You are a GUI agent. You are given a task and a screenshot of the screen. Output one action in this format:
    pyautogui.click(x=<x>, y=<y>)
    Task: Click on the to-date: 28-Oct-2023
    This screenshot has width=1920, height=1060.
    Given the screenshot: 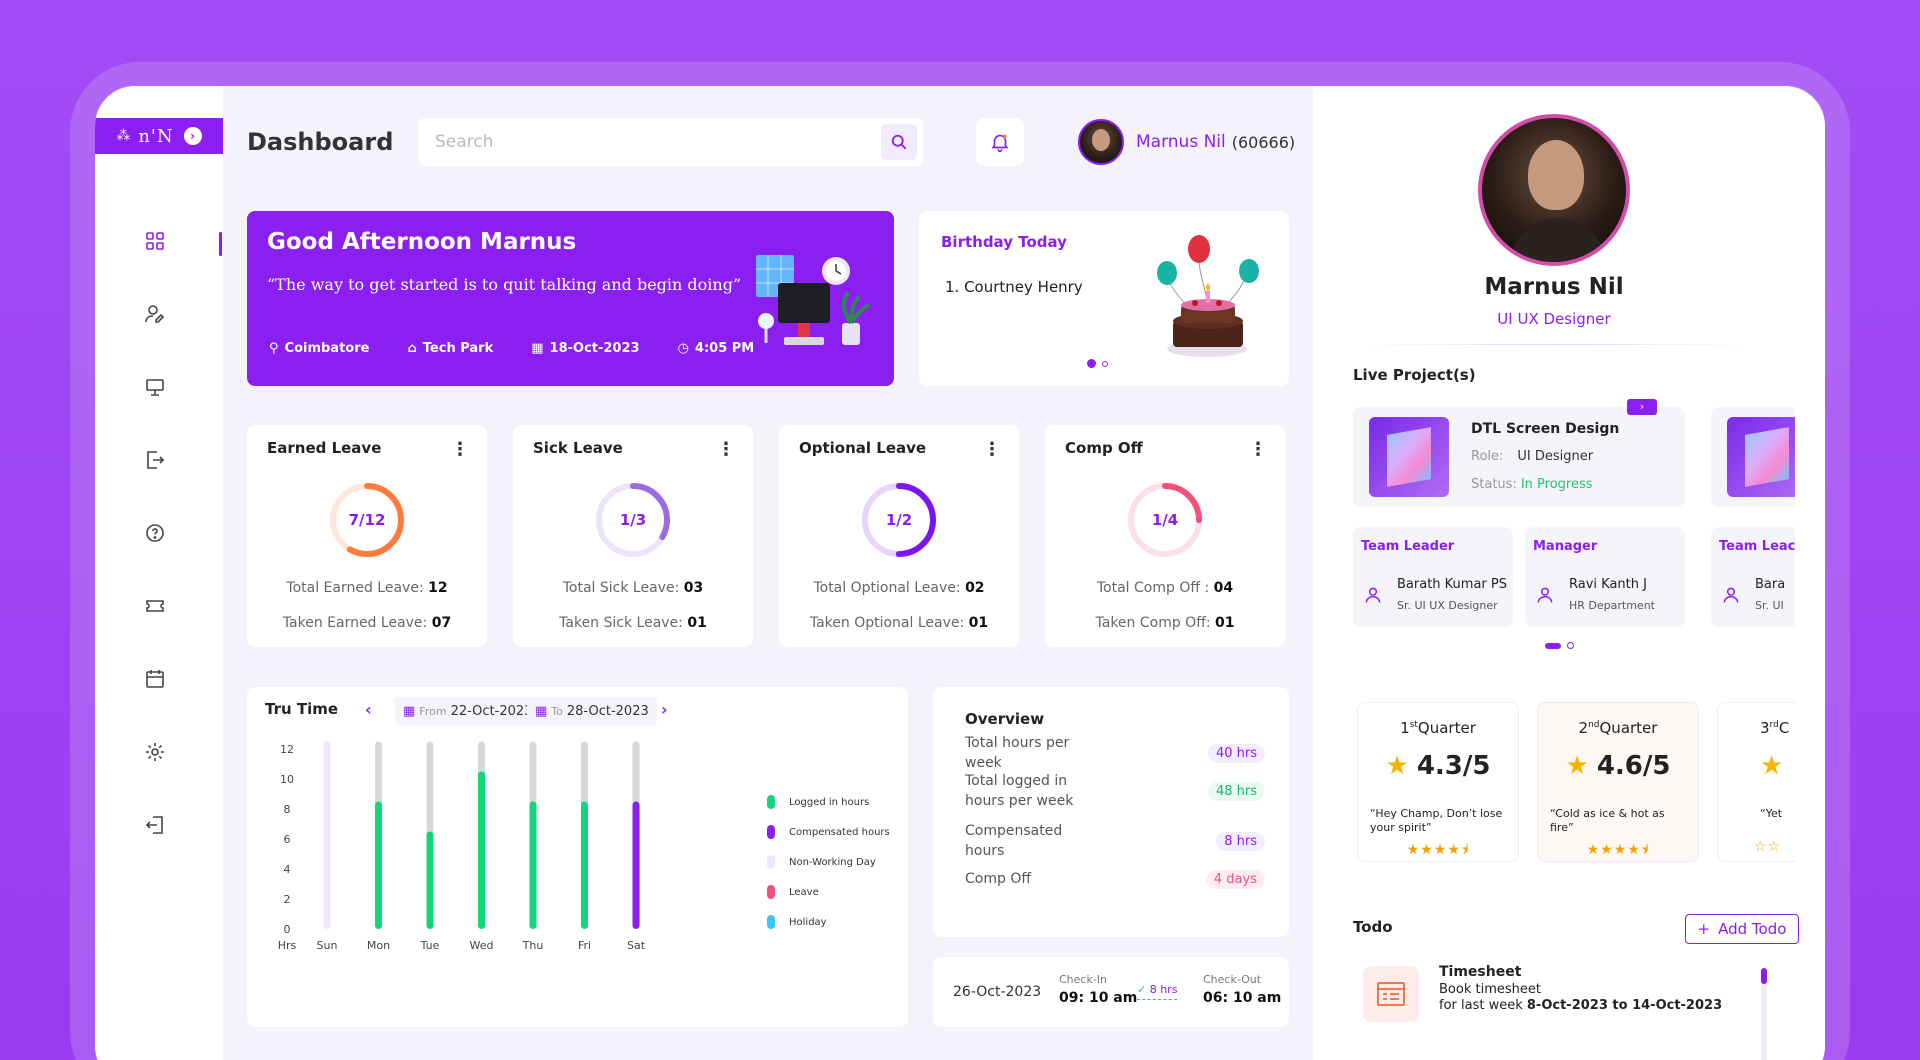 What is the action you would take?
    pyautogui.click(x=607, y=711)
    